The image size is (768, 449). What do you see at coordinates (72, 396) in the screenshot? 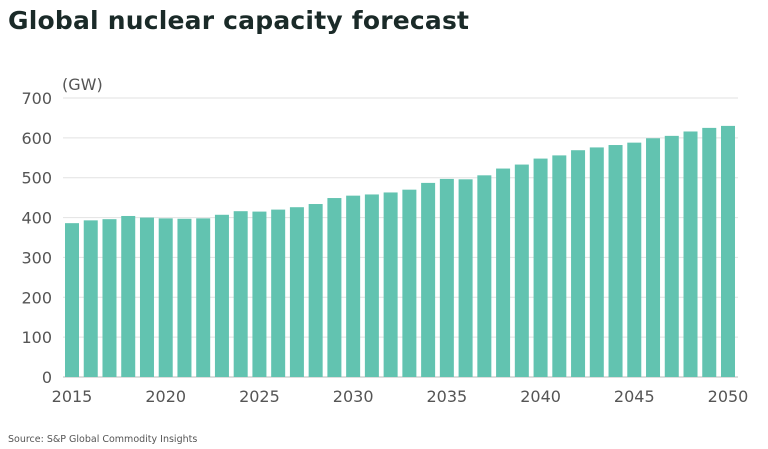
I see `x-tick-label: 2015` at bounding box center [72, 396].